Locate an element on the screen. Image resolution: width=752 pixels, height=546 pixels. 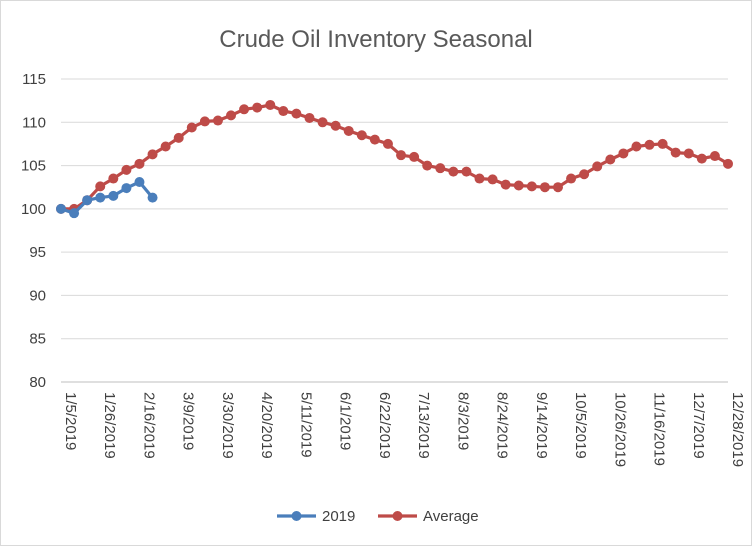
legend-label: Average is located at coordinates (451, 516).